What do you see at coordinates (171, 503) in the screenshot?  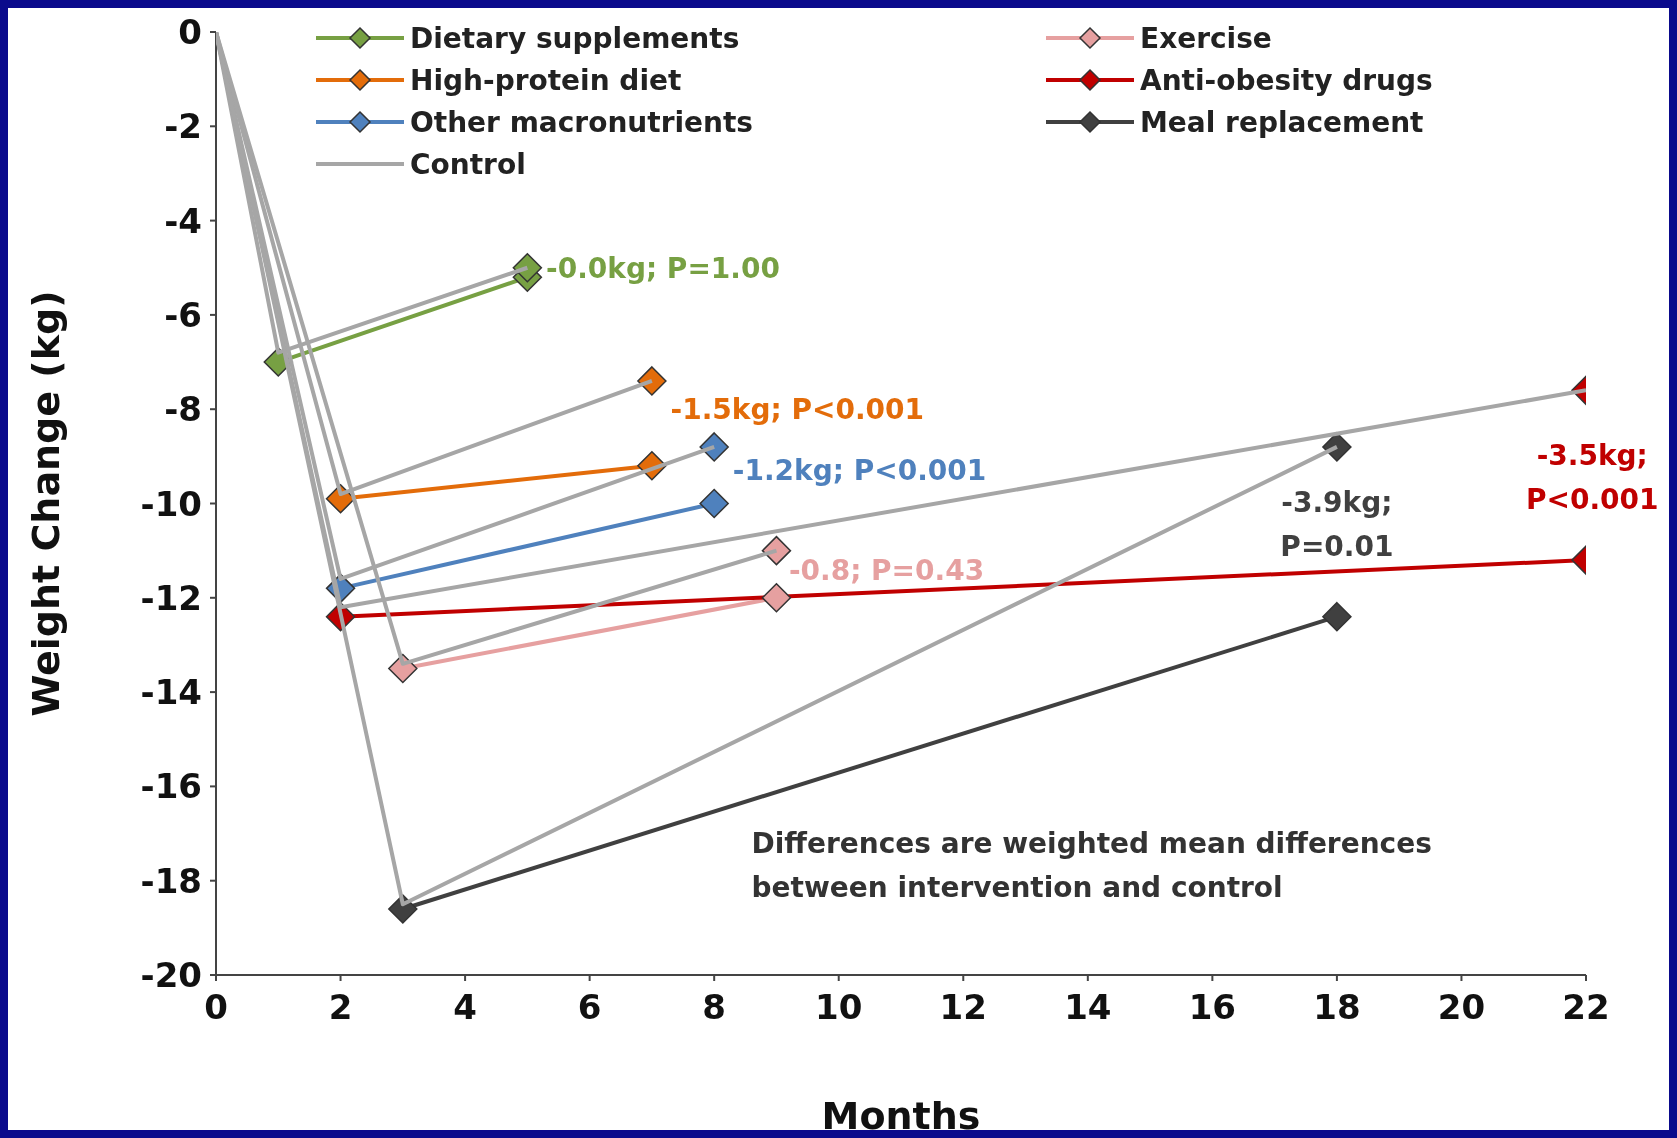 I see `y-tick-label: -10` at bounding box center [171, 503].